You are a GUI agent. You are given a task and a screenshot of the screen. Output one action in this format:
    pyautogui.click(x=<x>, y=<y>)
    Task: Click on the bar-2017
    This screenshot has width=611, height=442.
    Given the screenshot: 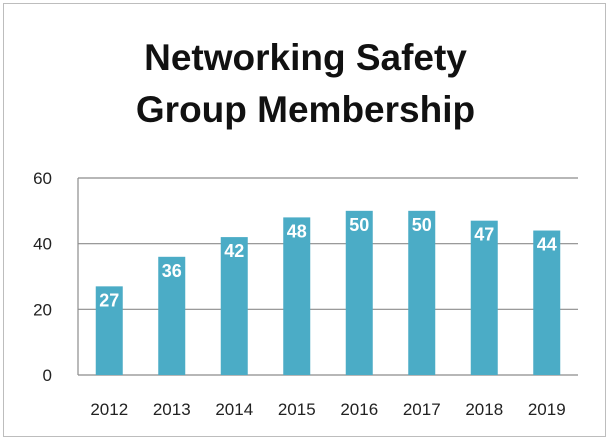 What is the action you would take?
    pyautogui.click(x=422, y=292)
    